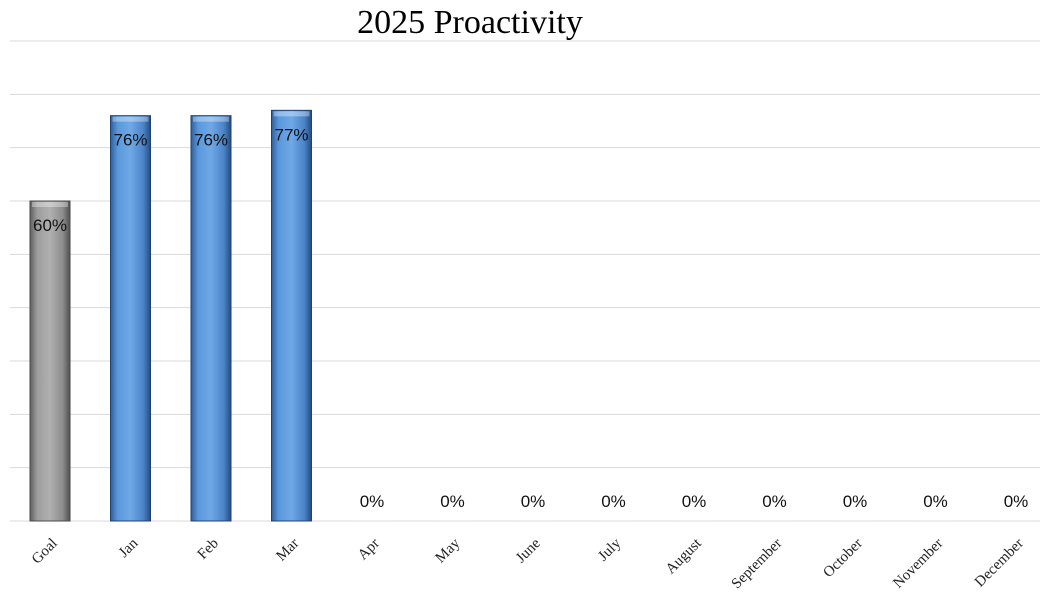 The width and height of the screenshot is (1041, 611). What do you see at coordinates (291, 315) in the screenshot?
I see `bar-mar` at bounding box center [291, 315].